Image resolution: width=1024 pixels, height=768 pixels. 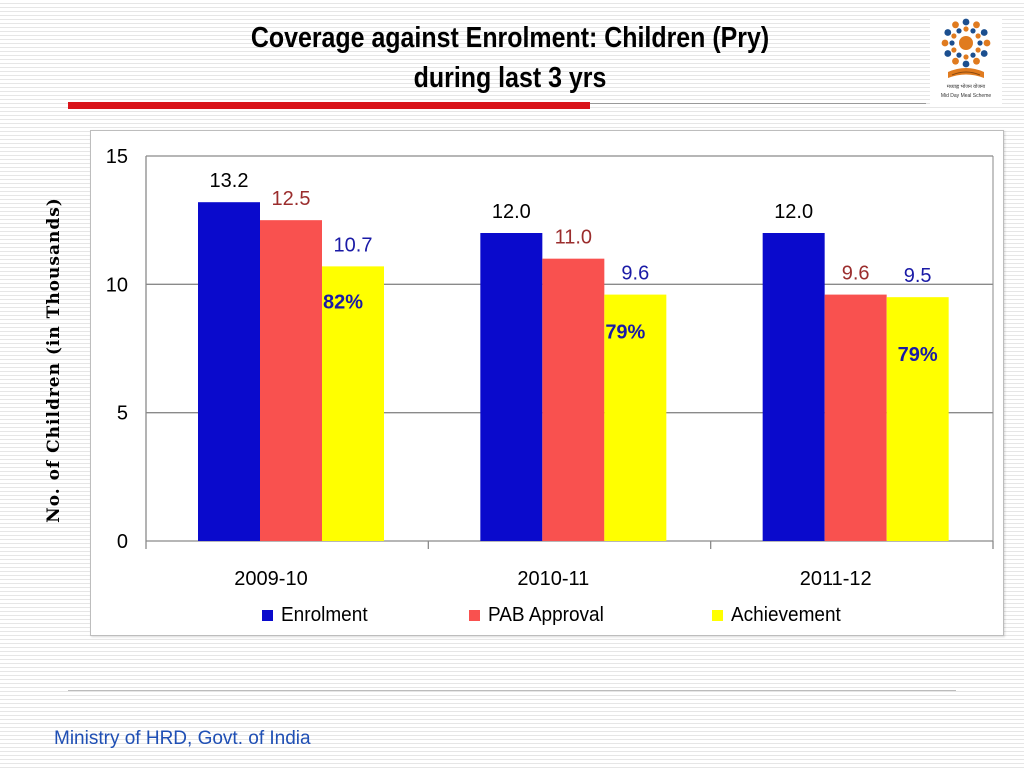 What do you see at coordinates (117, 285) in the screenshot?
I see `y-tick-label-10: 10` at bounding box center [117, 285].